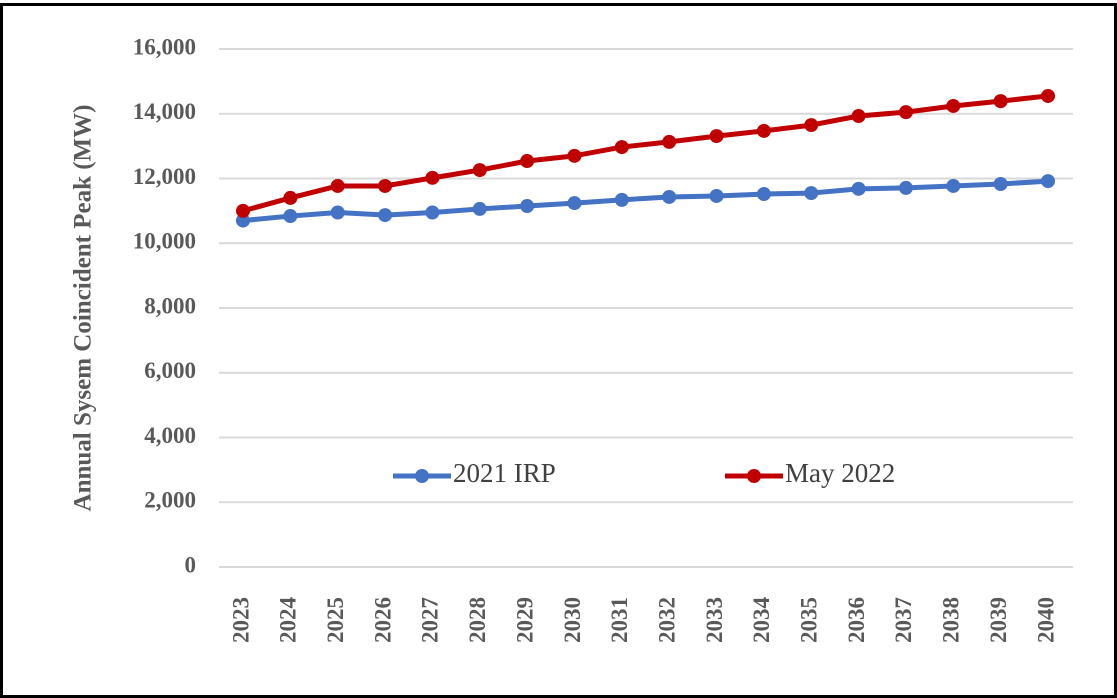  I want to click on y-tick-label: 0, so click(191, 564).